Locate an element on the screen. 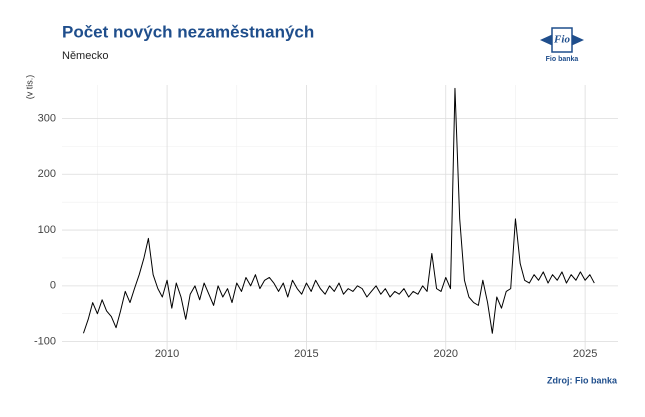 Image resolution: width=645 pixels, height=417 pixels. logo-caption: Fio banka is located at coordinates (562, 59).